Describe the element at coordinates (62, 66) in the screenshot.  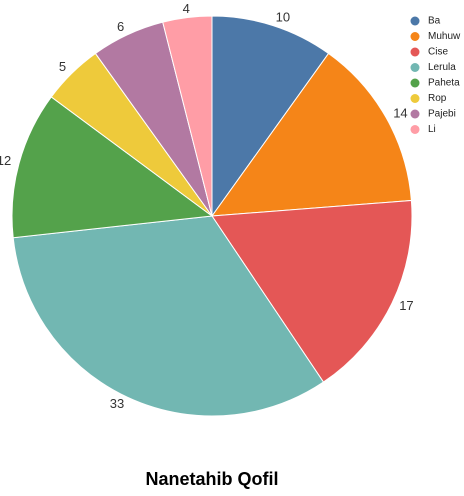
I see `slice-value-label-rop: 5` at that location.